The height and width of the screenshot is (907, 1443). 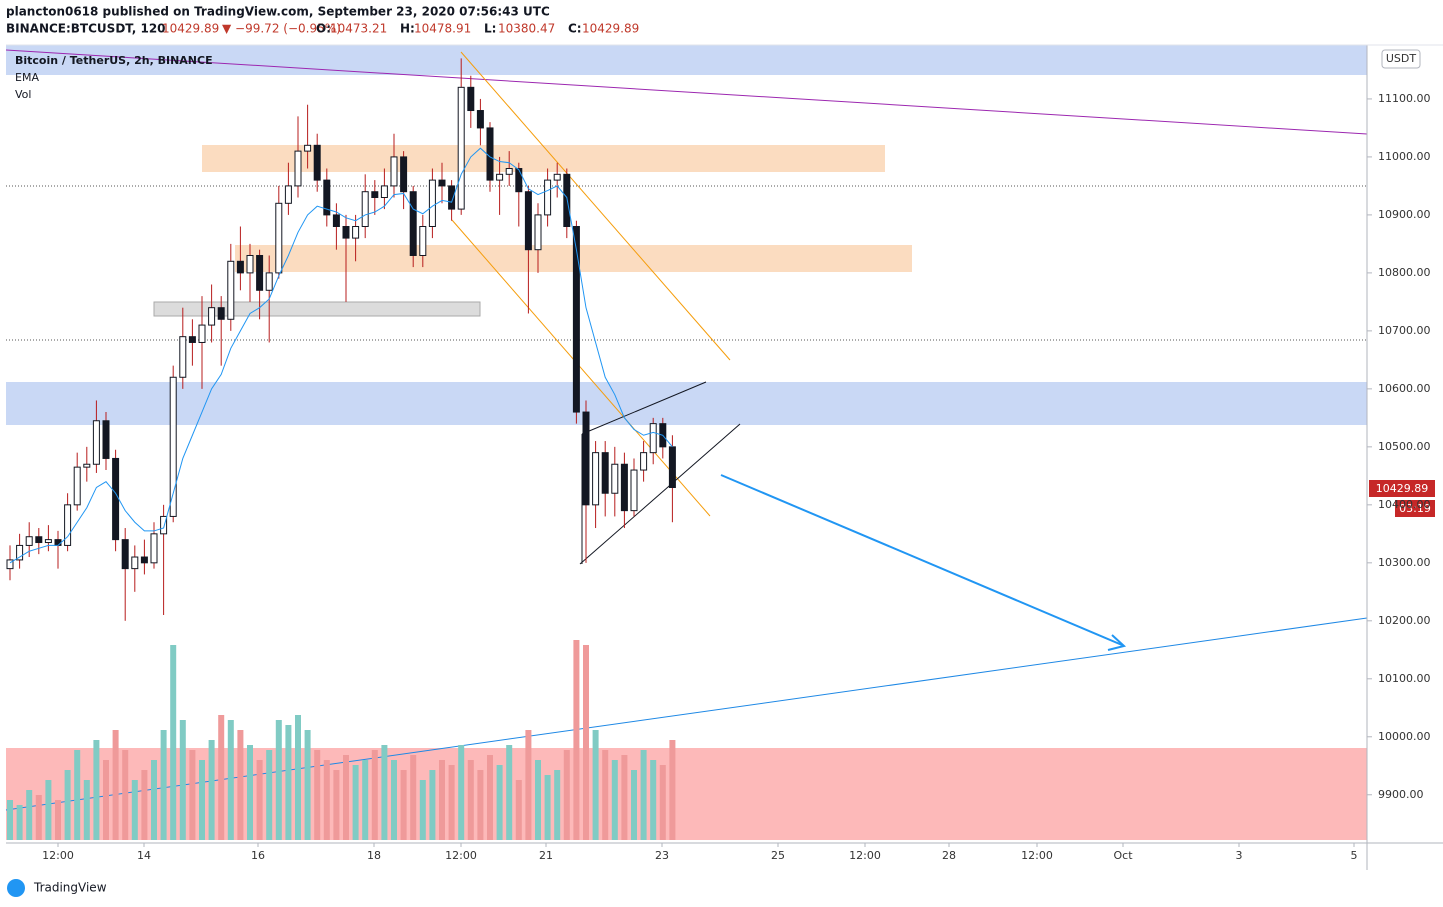 What do you see at coordinates (70, 888) in the screenshot?
I see `brand: TradingView` at bounding box center [70, 888].